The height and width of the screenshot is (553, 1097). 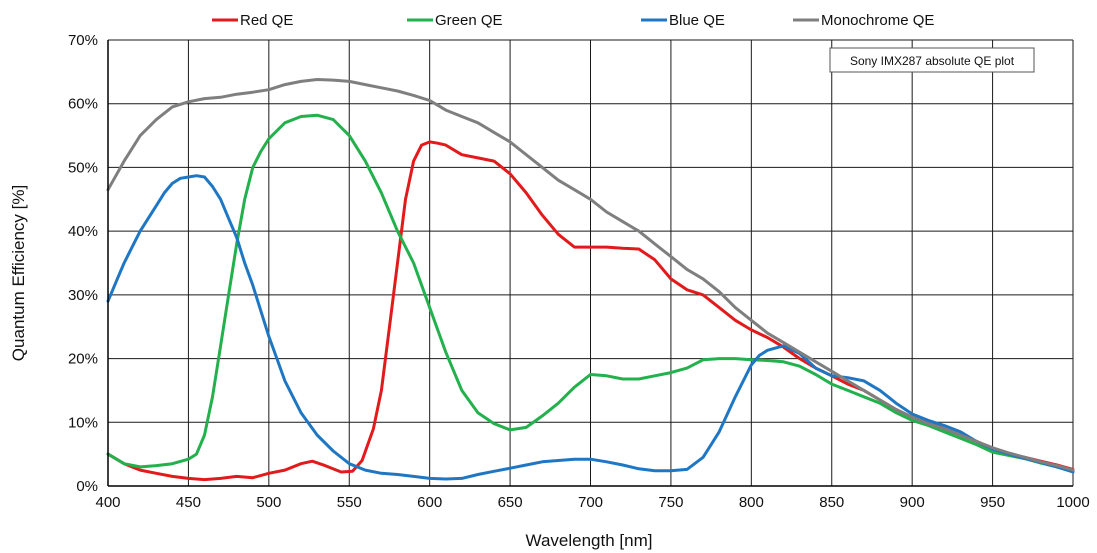 I want to click on x-tick-label: 450, so click(x=188, y=502).